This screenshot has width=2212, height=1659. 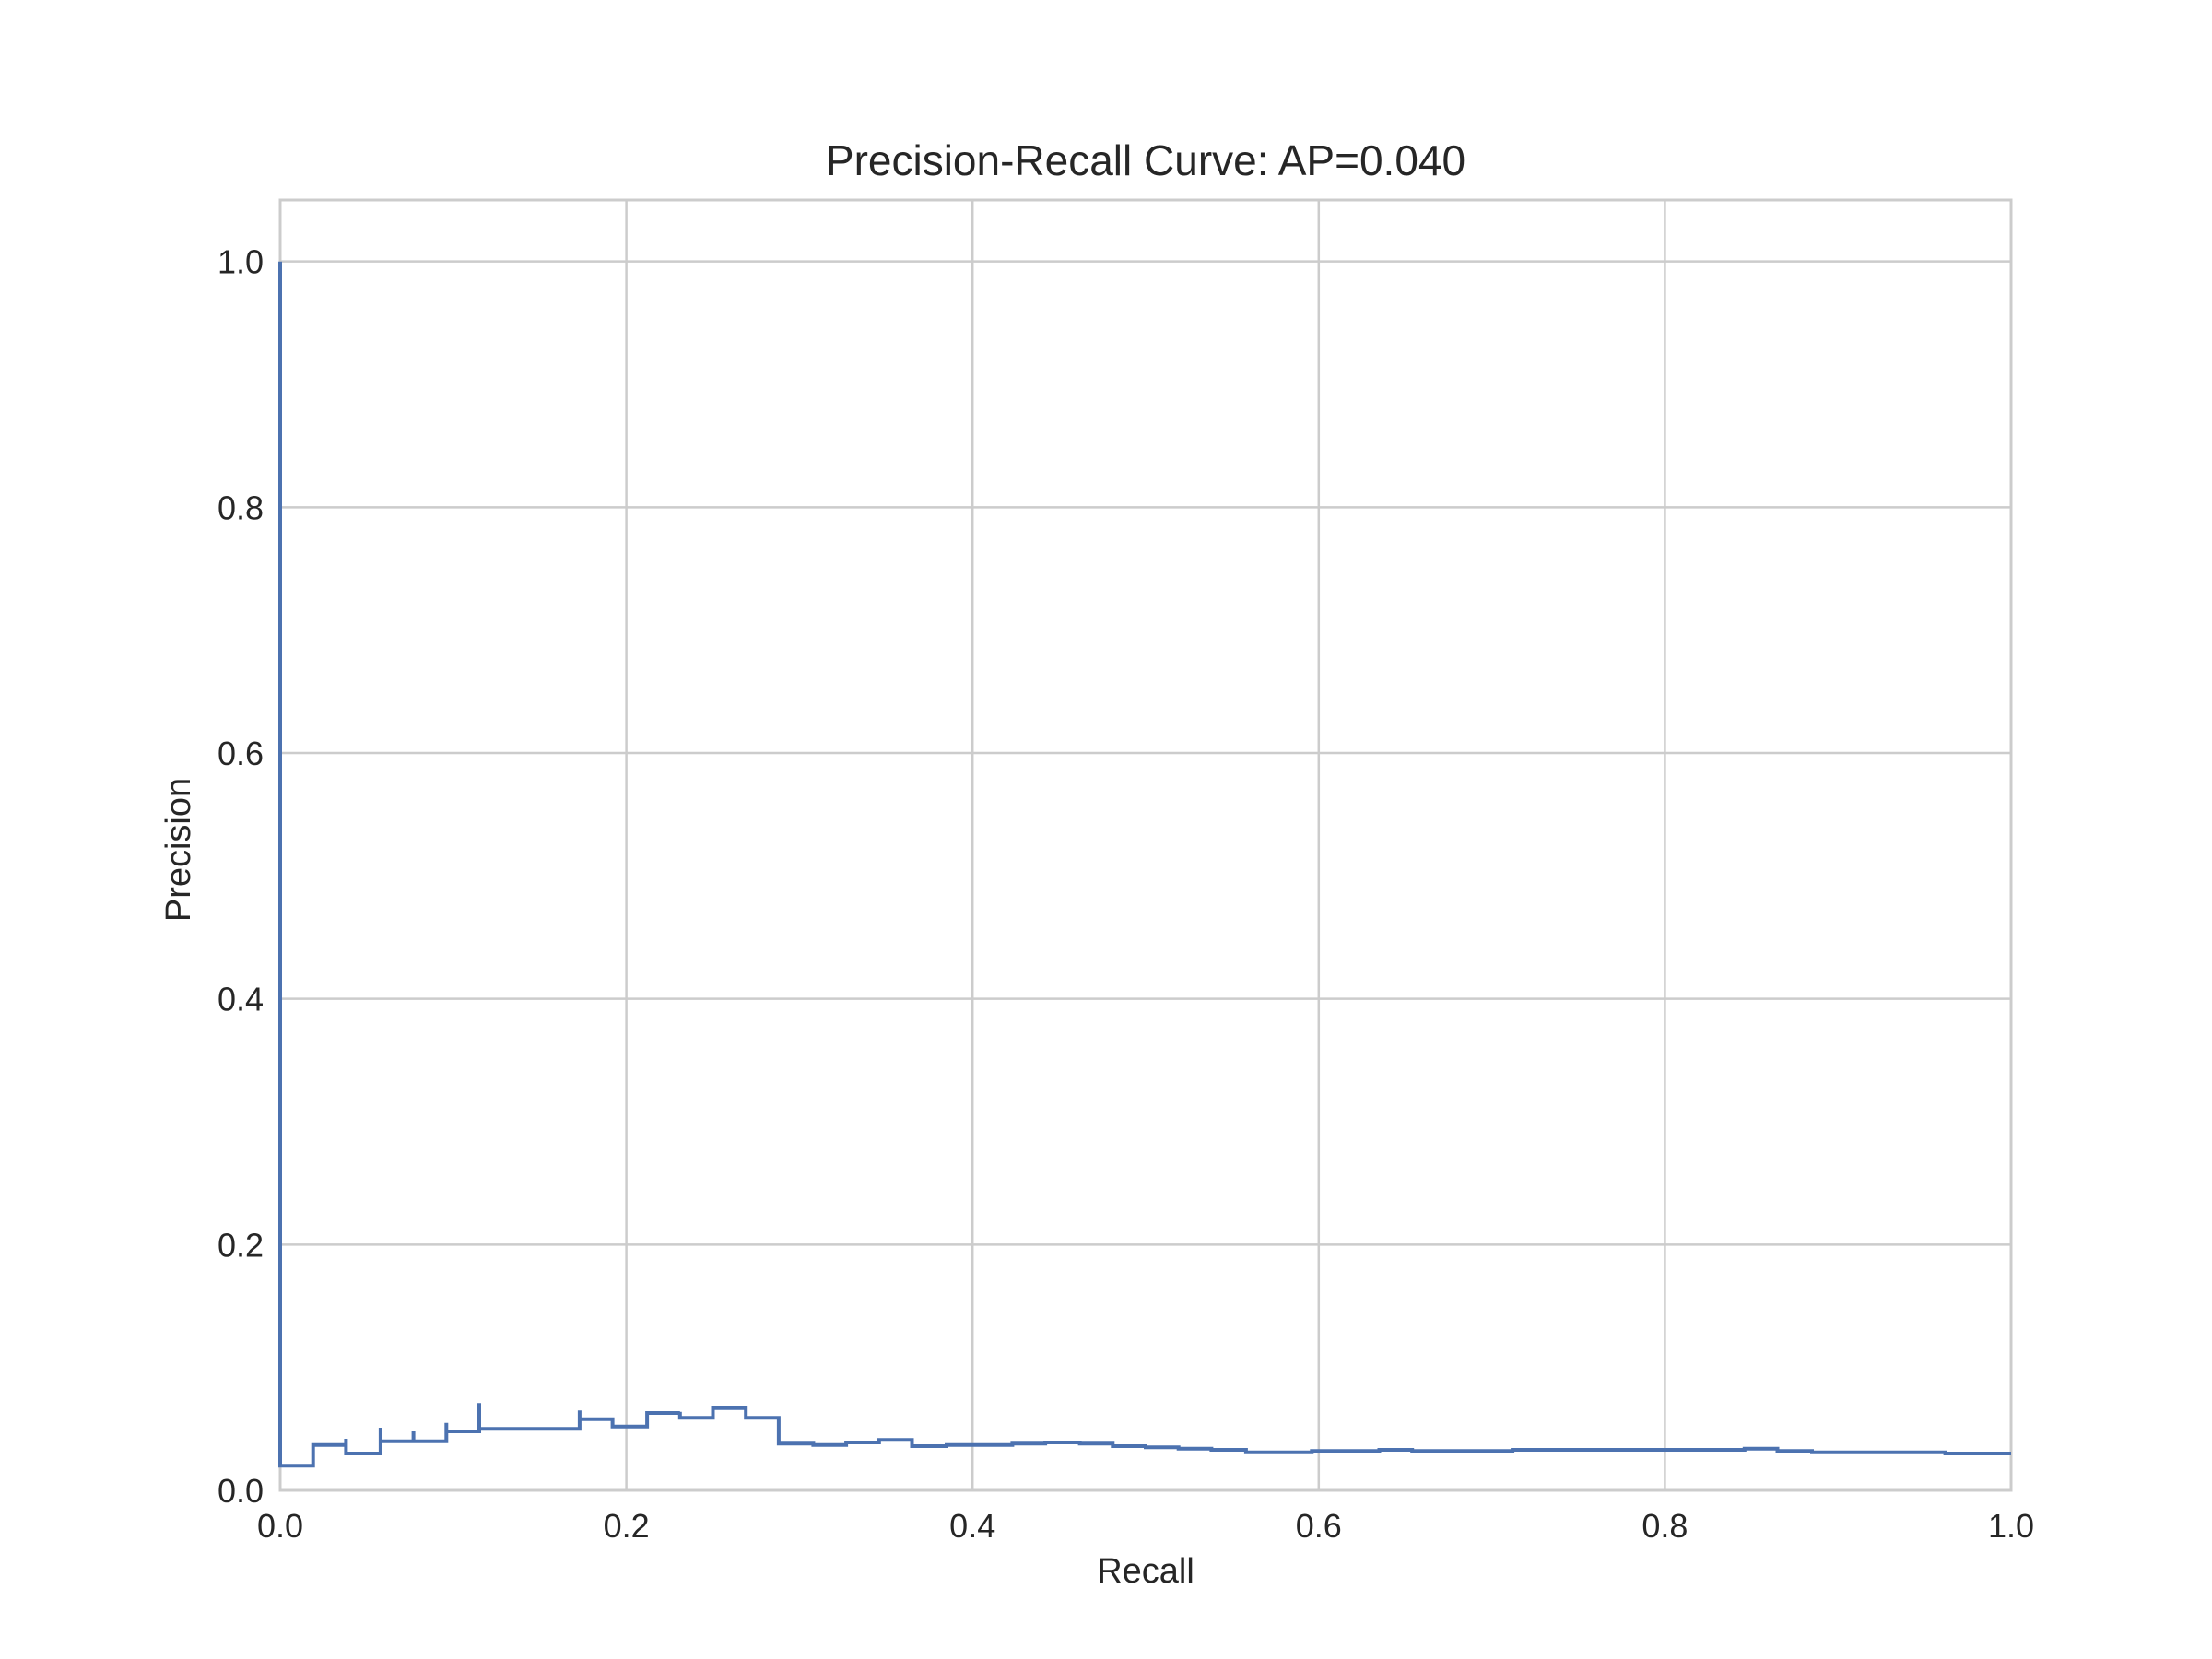 I want to click on y-tick-label: 0.4, so click(x=241, y=999).